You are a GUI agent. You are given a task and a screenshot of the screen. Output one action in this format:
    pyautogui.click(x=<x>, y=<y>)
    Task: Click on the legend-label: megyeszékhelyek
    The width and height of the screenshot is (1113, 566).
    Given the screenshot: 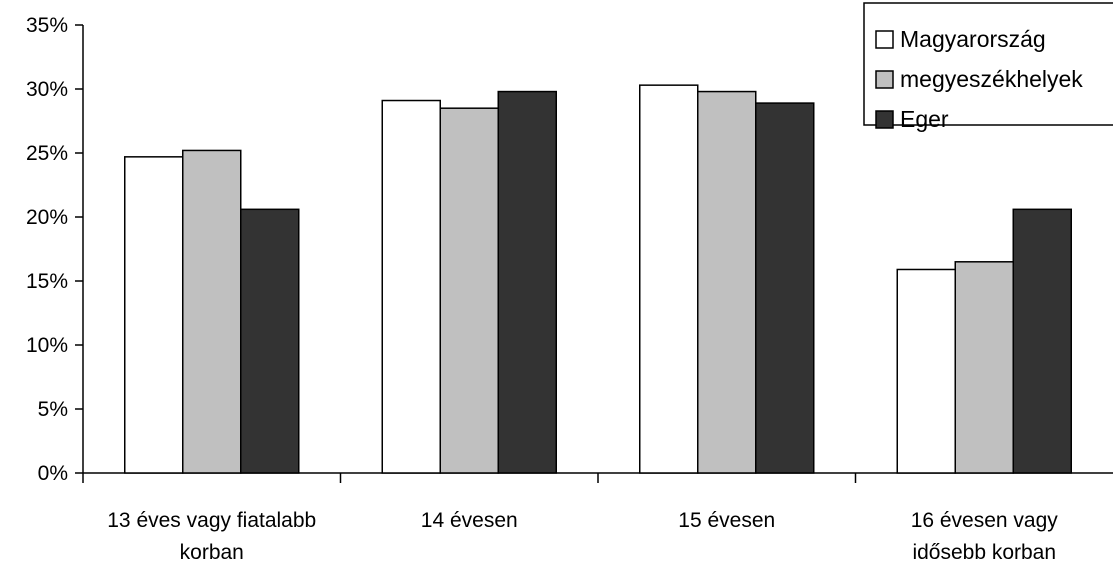 What is the action you would take?
    pyautogui.click(x=991, y=79)
    